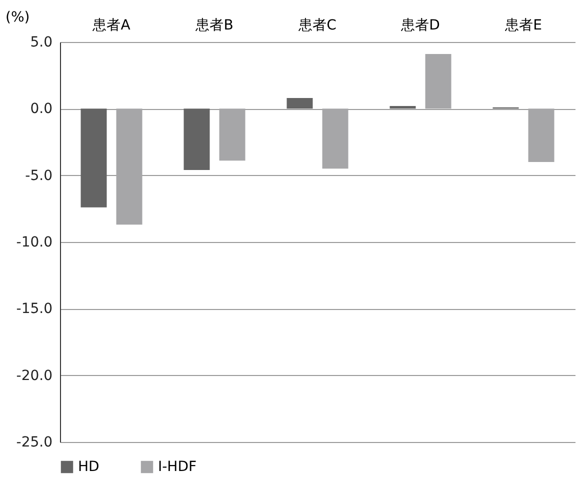 The width and height of the screenshot is (585, 491). Describe the element at coordinates (89, 467) in the screenshot. I see `legend-label: HD` at that location.